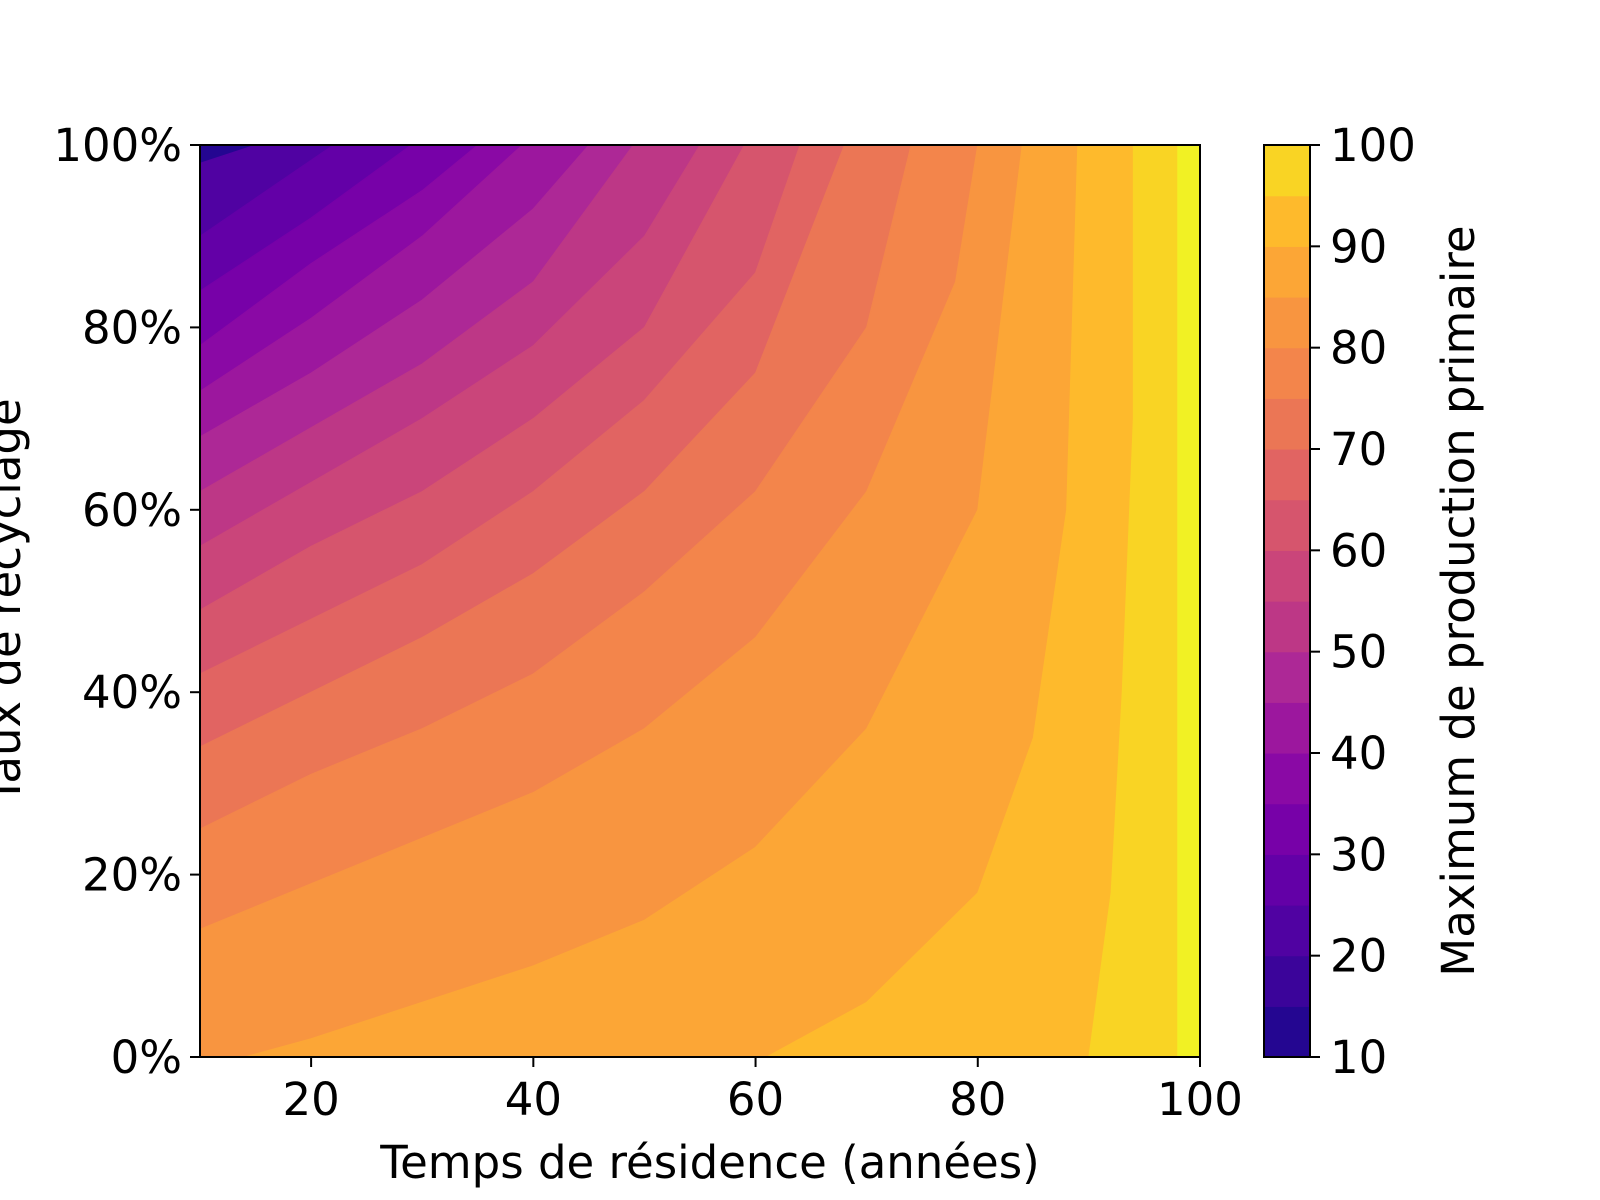  What do you see at coordinates (310, 1099) in the screenshot?
I see `x-tick-label: 20` at bounding box center [310, 1099].